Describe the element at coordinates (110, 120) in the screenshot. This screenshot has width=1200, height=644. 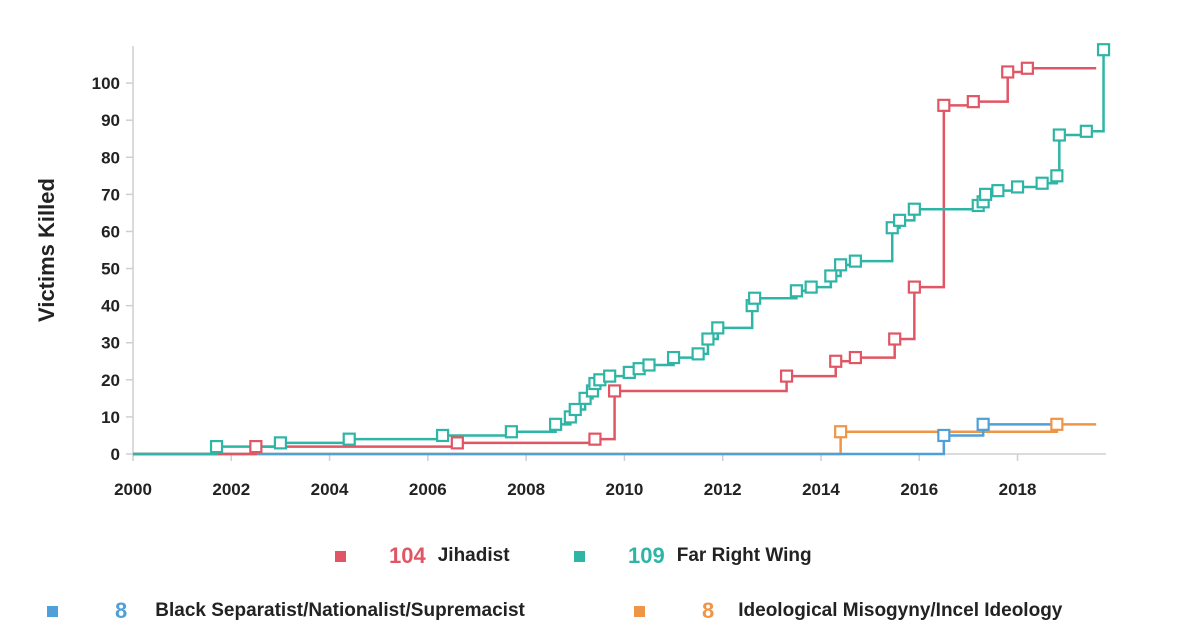
I see `y-tick-label: 90` at that location.